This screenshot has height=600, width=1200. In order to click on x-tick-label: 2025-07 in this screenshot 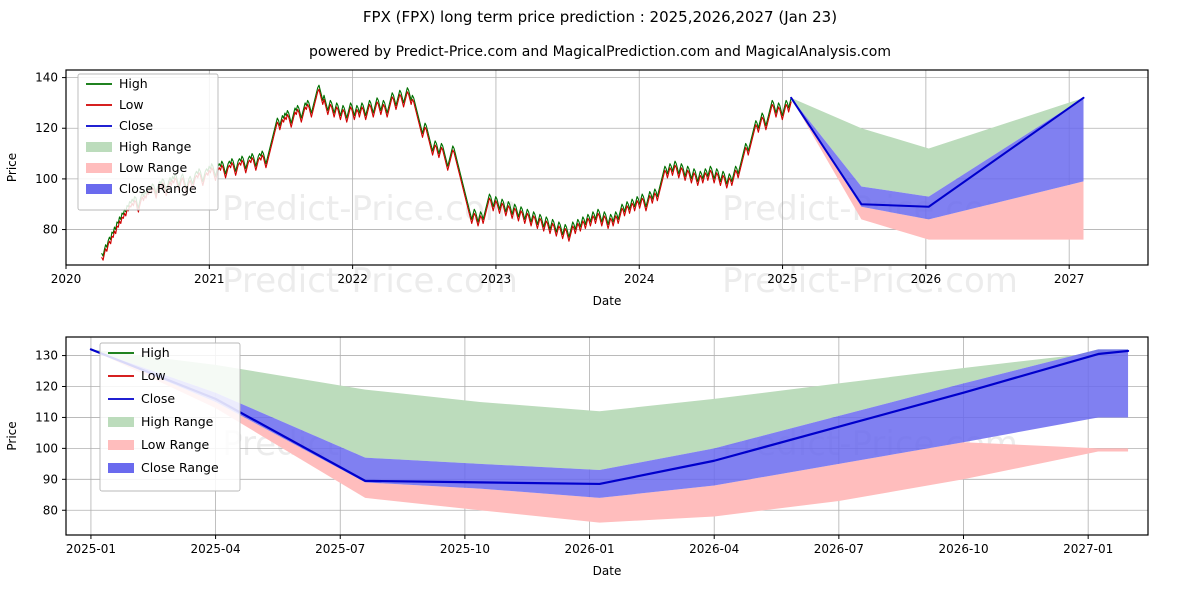, I will do `click(340, 549)`.